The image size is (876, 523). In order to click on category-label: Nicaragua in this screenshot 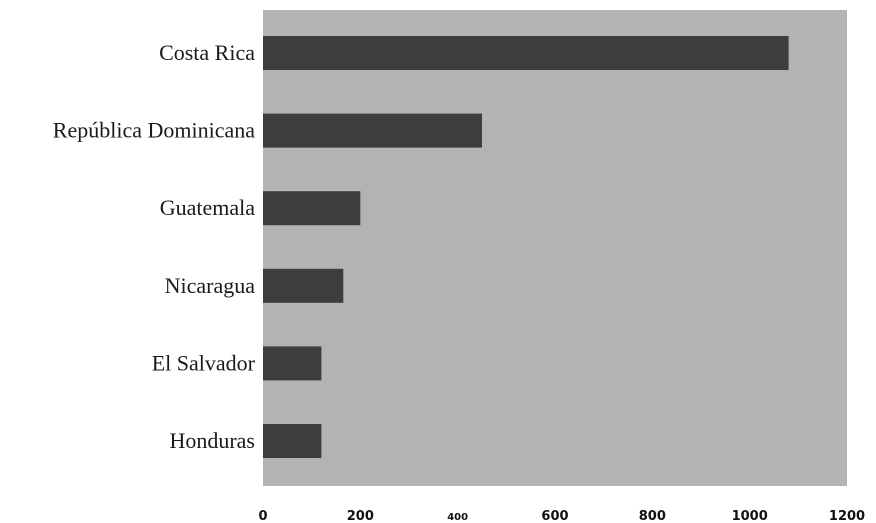, I will do `click(210, 285)`.